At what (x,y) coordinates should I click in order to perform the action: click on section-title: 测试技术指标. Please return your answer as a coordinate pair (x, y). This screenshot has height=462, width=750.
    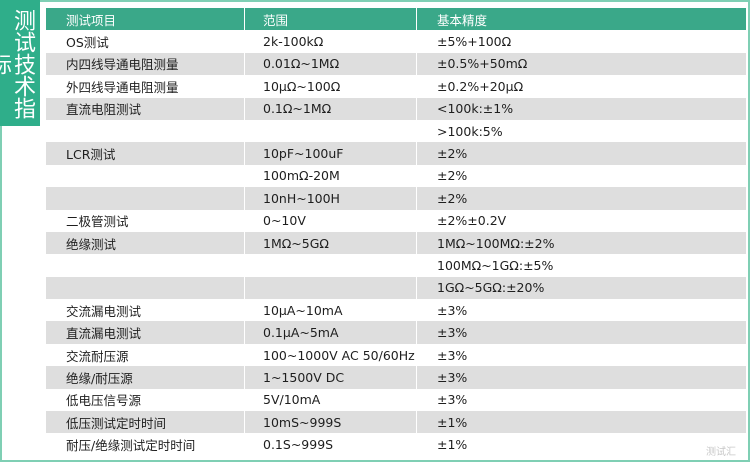
    Looking at the image, I should click on (17, 64).